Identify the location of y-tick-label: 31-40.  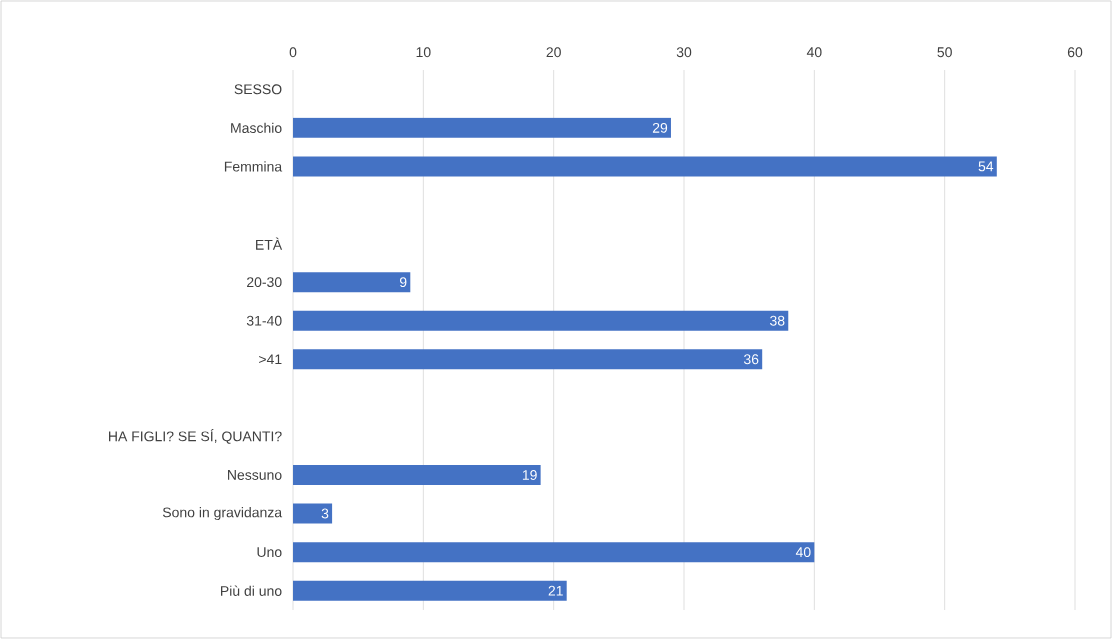
(264, 320).